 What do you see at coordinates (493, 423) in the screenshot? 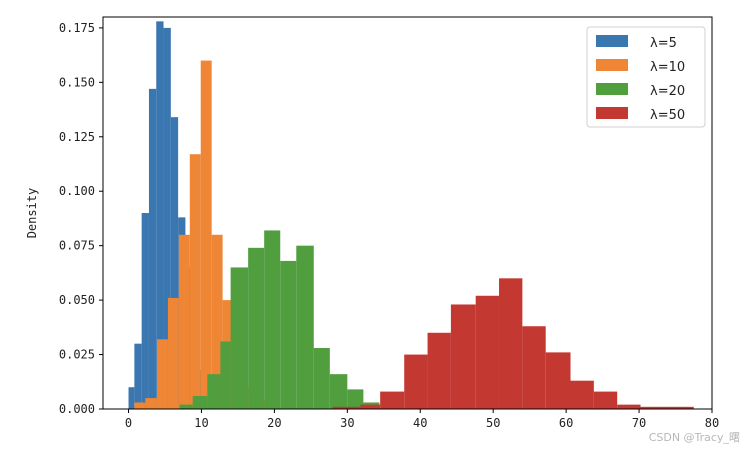
I see `x-tick-label: 50` at bounding box center [493, 423].